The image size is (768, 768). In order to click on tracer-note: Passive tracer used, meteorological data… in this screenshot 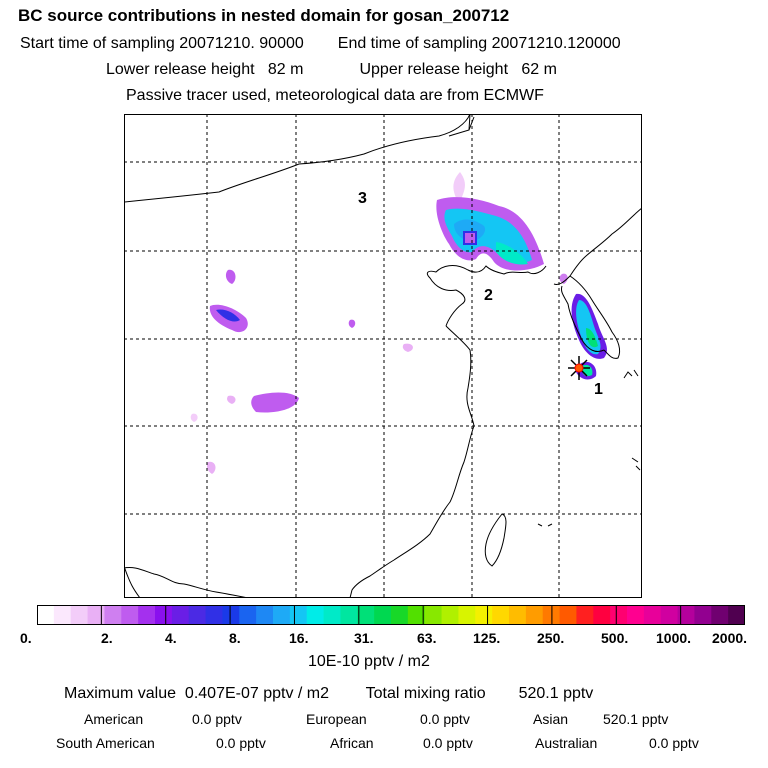, I will do `click(335, 95)`.